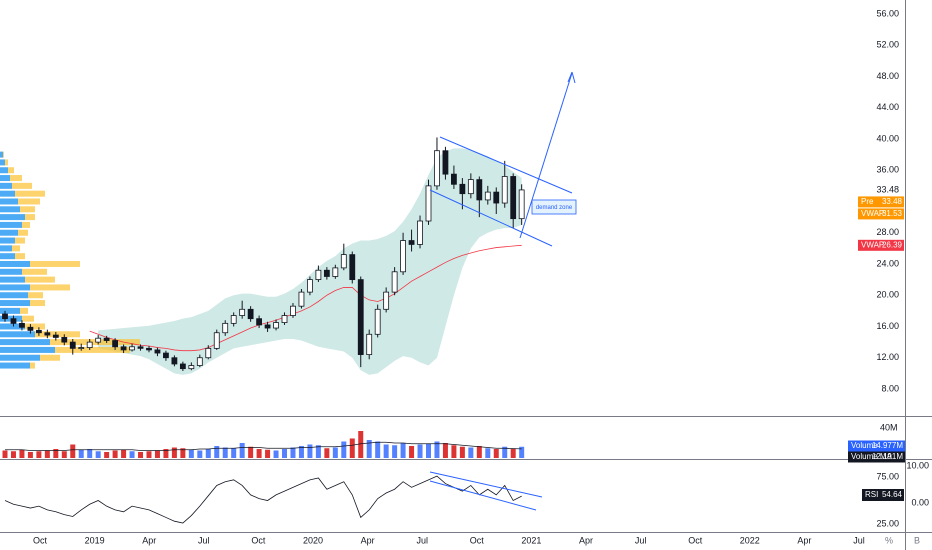 This screenshot has height=550, width=932. I want to click on y-tick-label: 36.00, so click(887, 170).